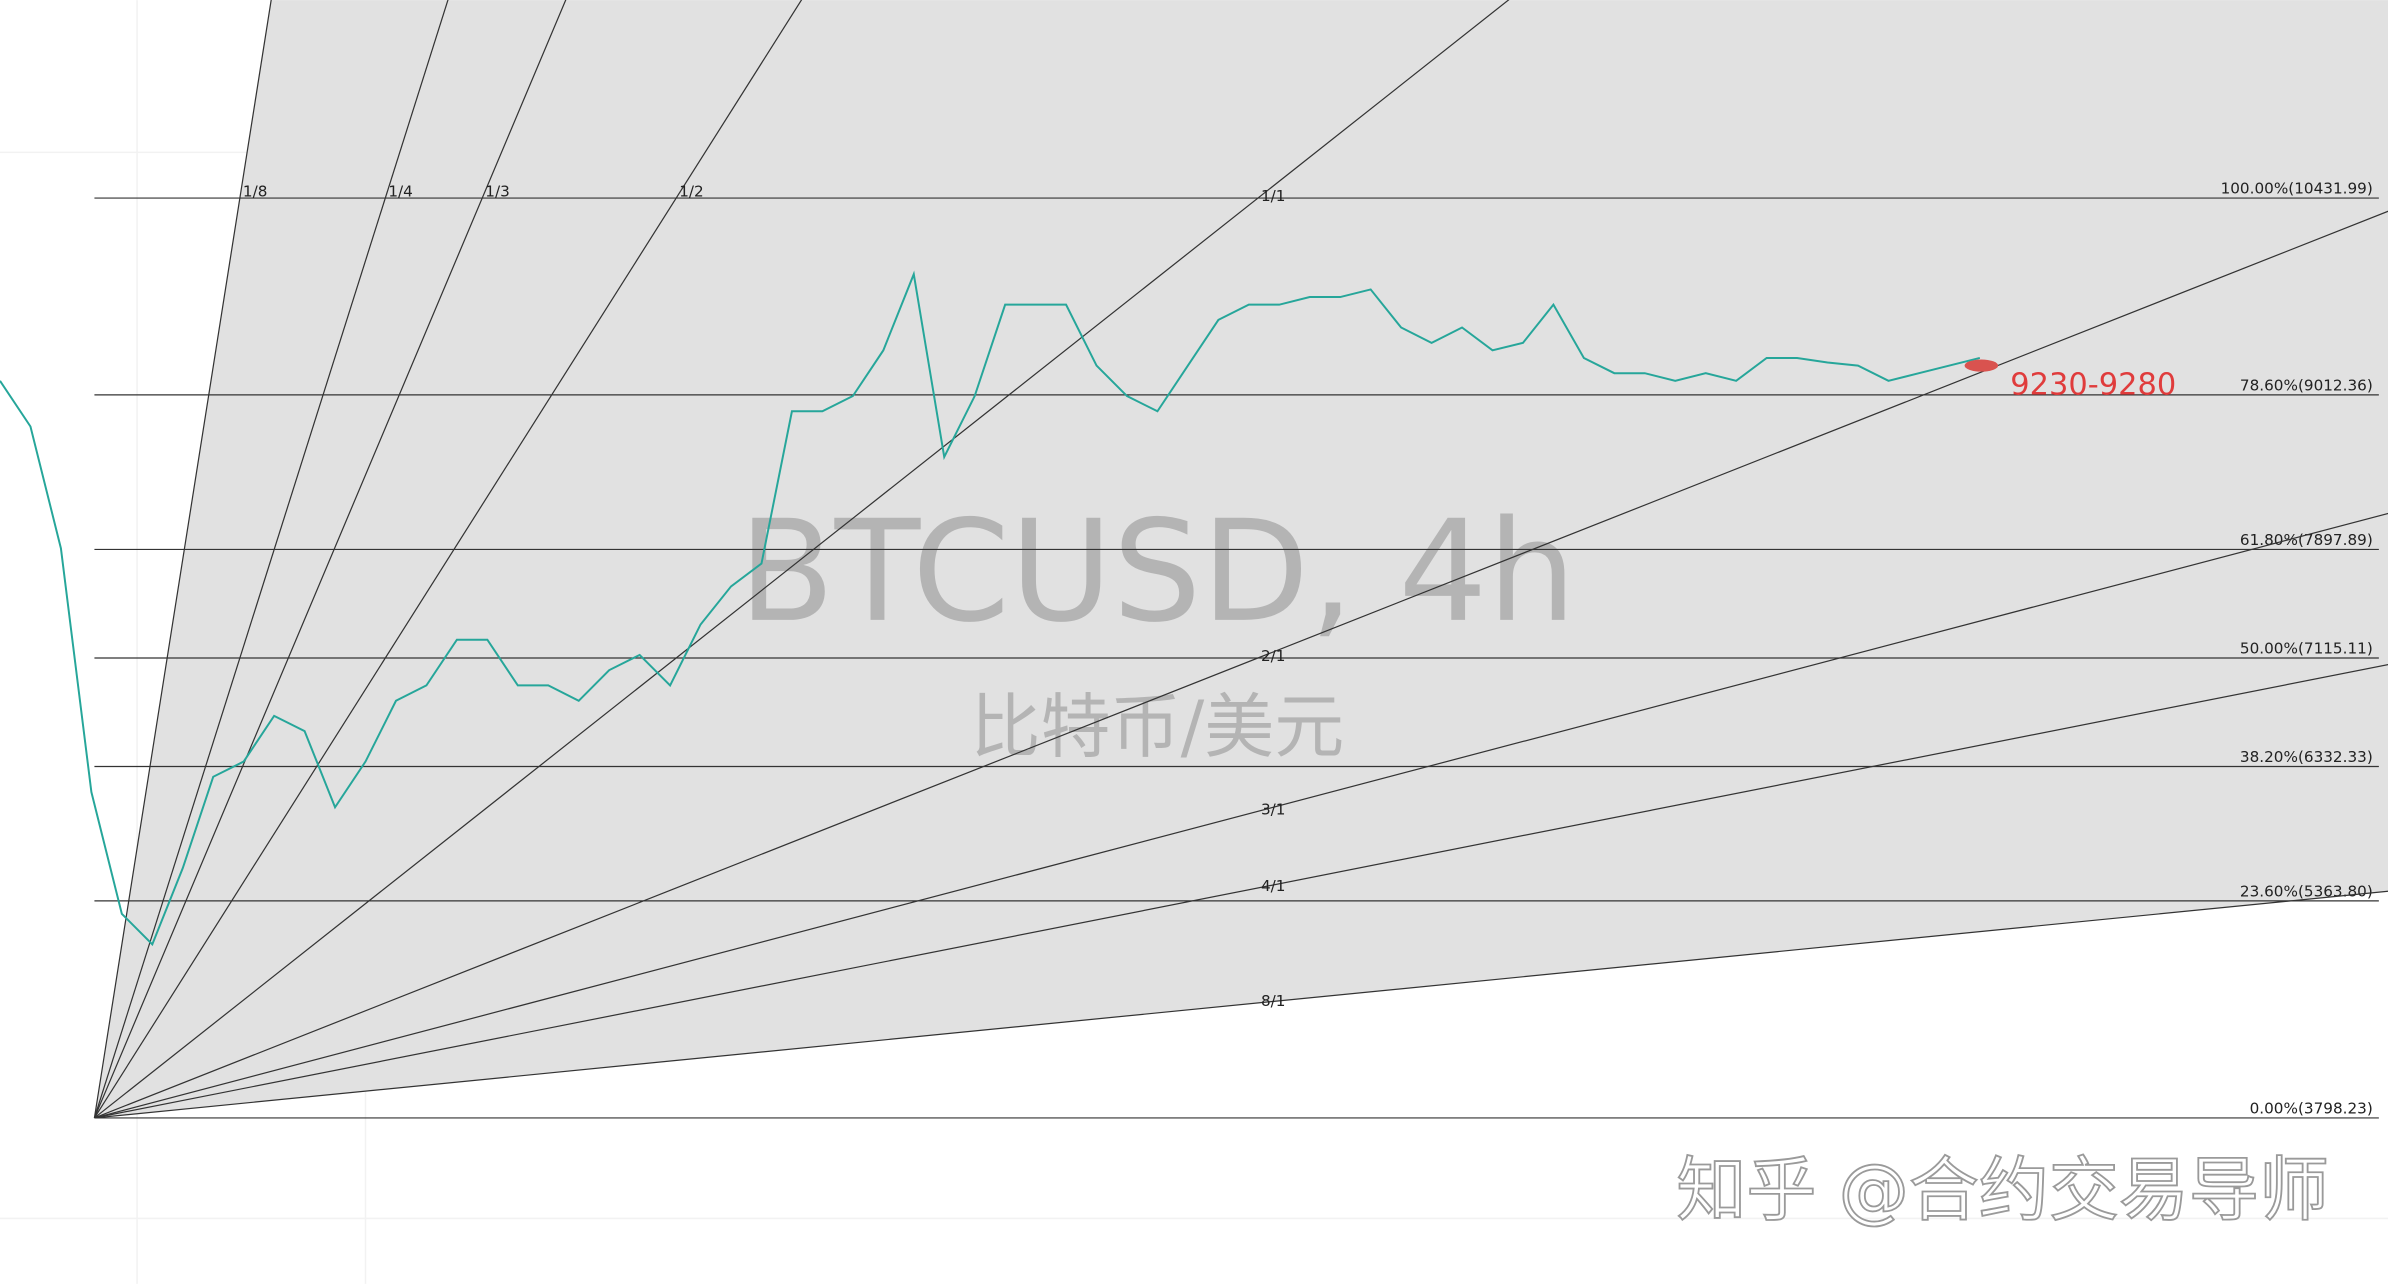  What do you see at coordinates (2297, 188) in the screenshot?
I see `fib-label: 100.00%(10431.99)` at bounding box center [2297, 188].